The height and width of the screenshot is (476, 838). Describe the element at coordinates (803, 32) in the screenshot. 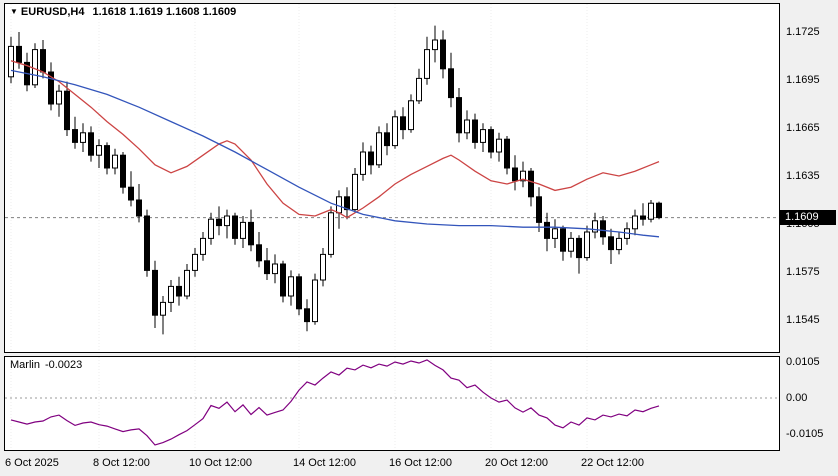

I see `price-axis-label: 1.1725` at that location.